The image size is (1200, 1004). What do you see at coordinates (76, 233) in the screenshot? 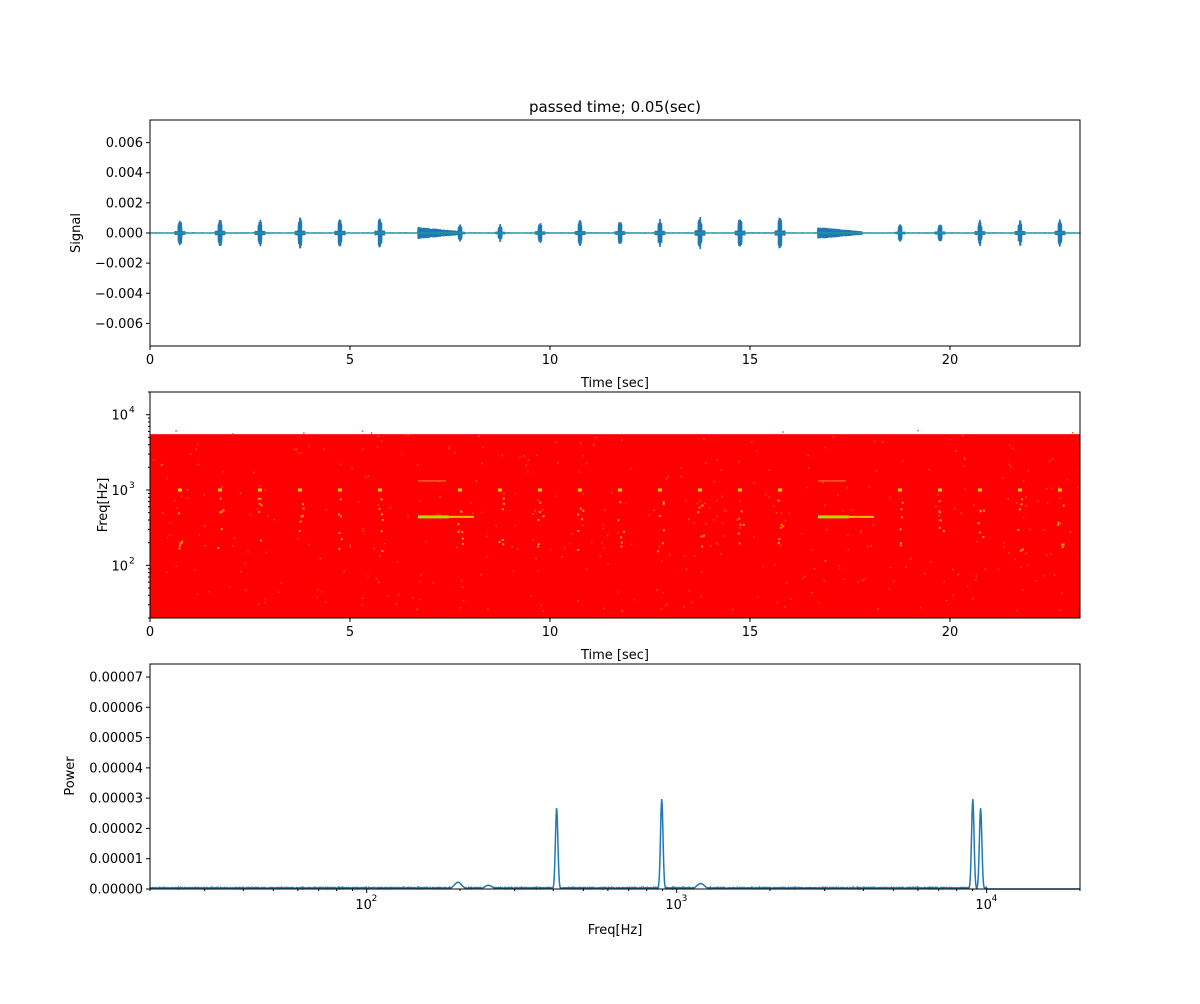
I see `y-axis-label: Signal` at bounding box center [76, 233].